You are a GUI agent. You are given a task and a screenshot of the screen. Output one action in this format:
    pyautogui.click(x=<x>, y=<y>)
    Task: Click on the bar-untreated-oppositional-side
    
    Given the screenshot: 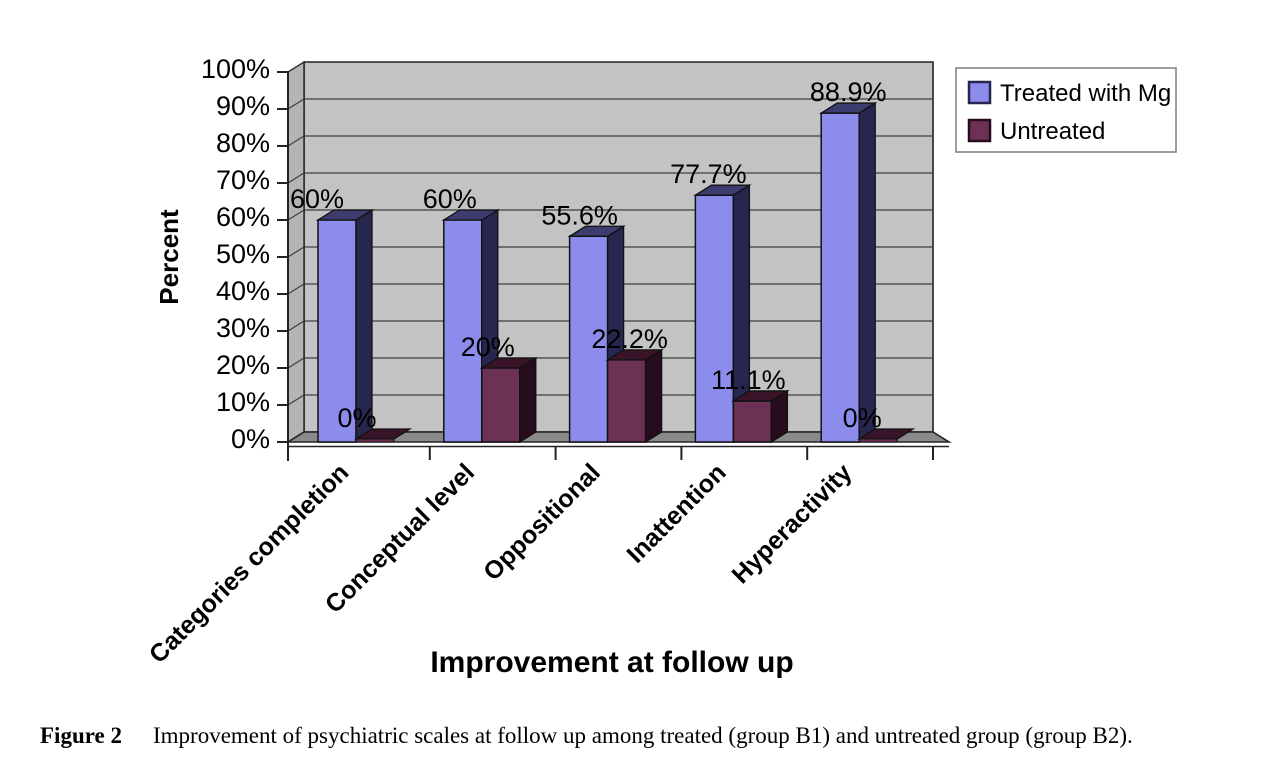 What is the action you would take?
    pyautogui.click(x=653, y=396)
    